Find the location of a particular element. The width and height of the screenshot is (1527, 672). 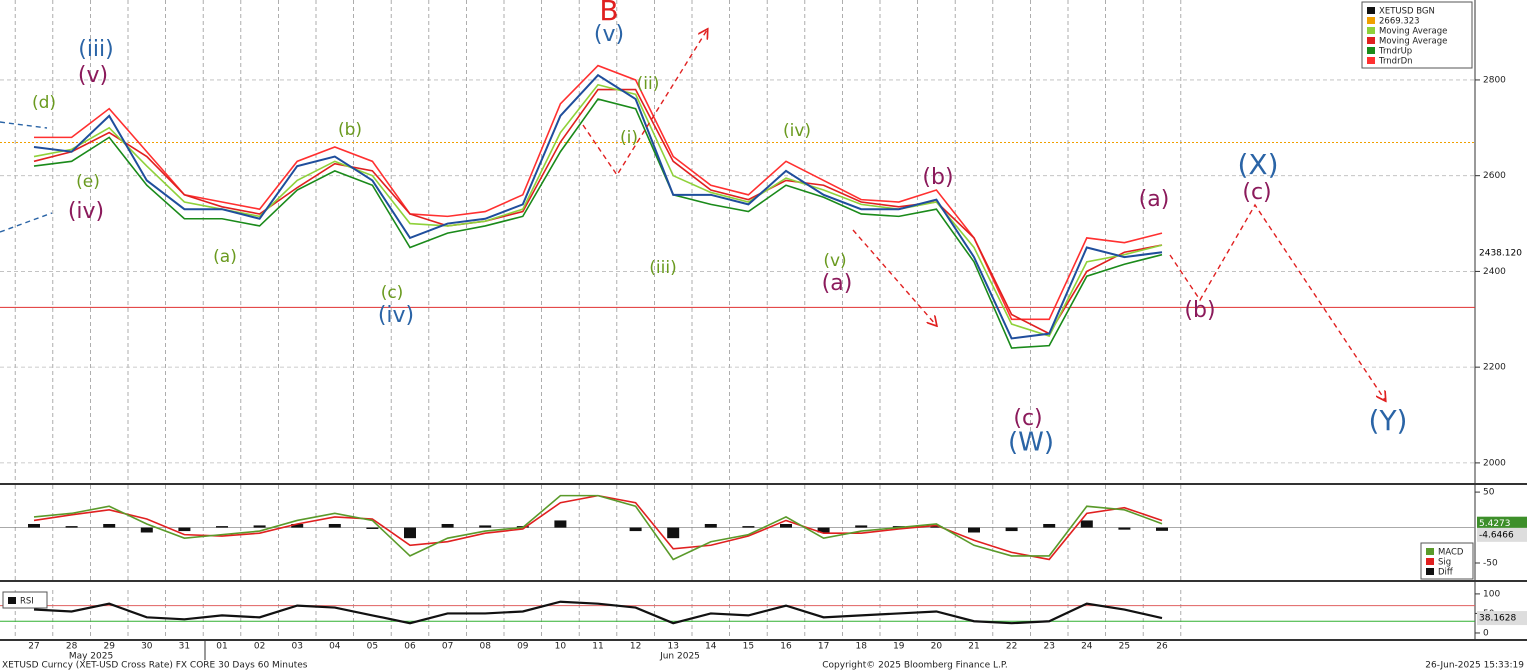

value-box is located at coordinates (1502, 523).